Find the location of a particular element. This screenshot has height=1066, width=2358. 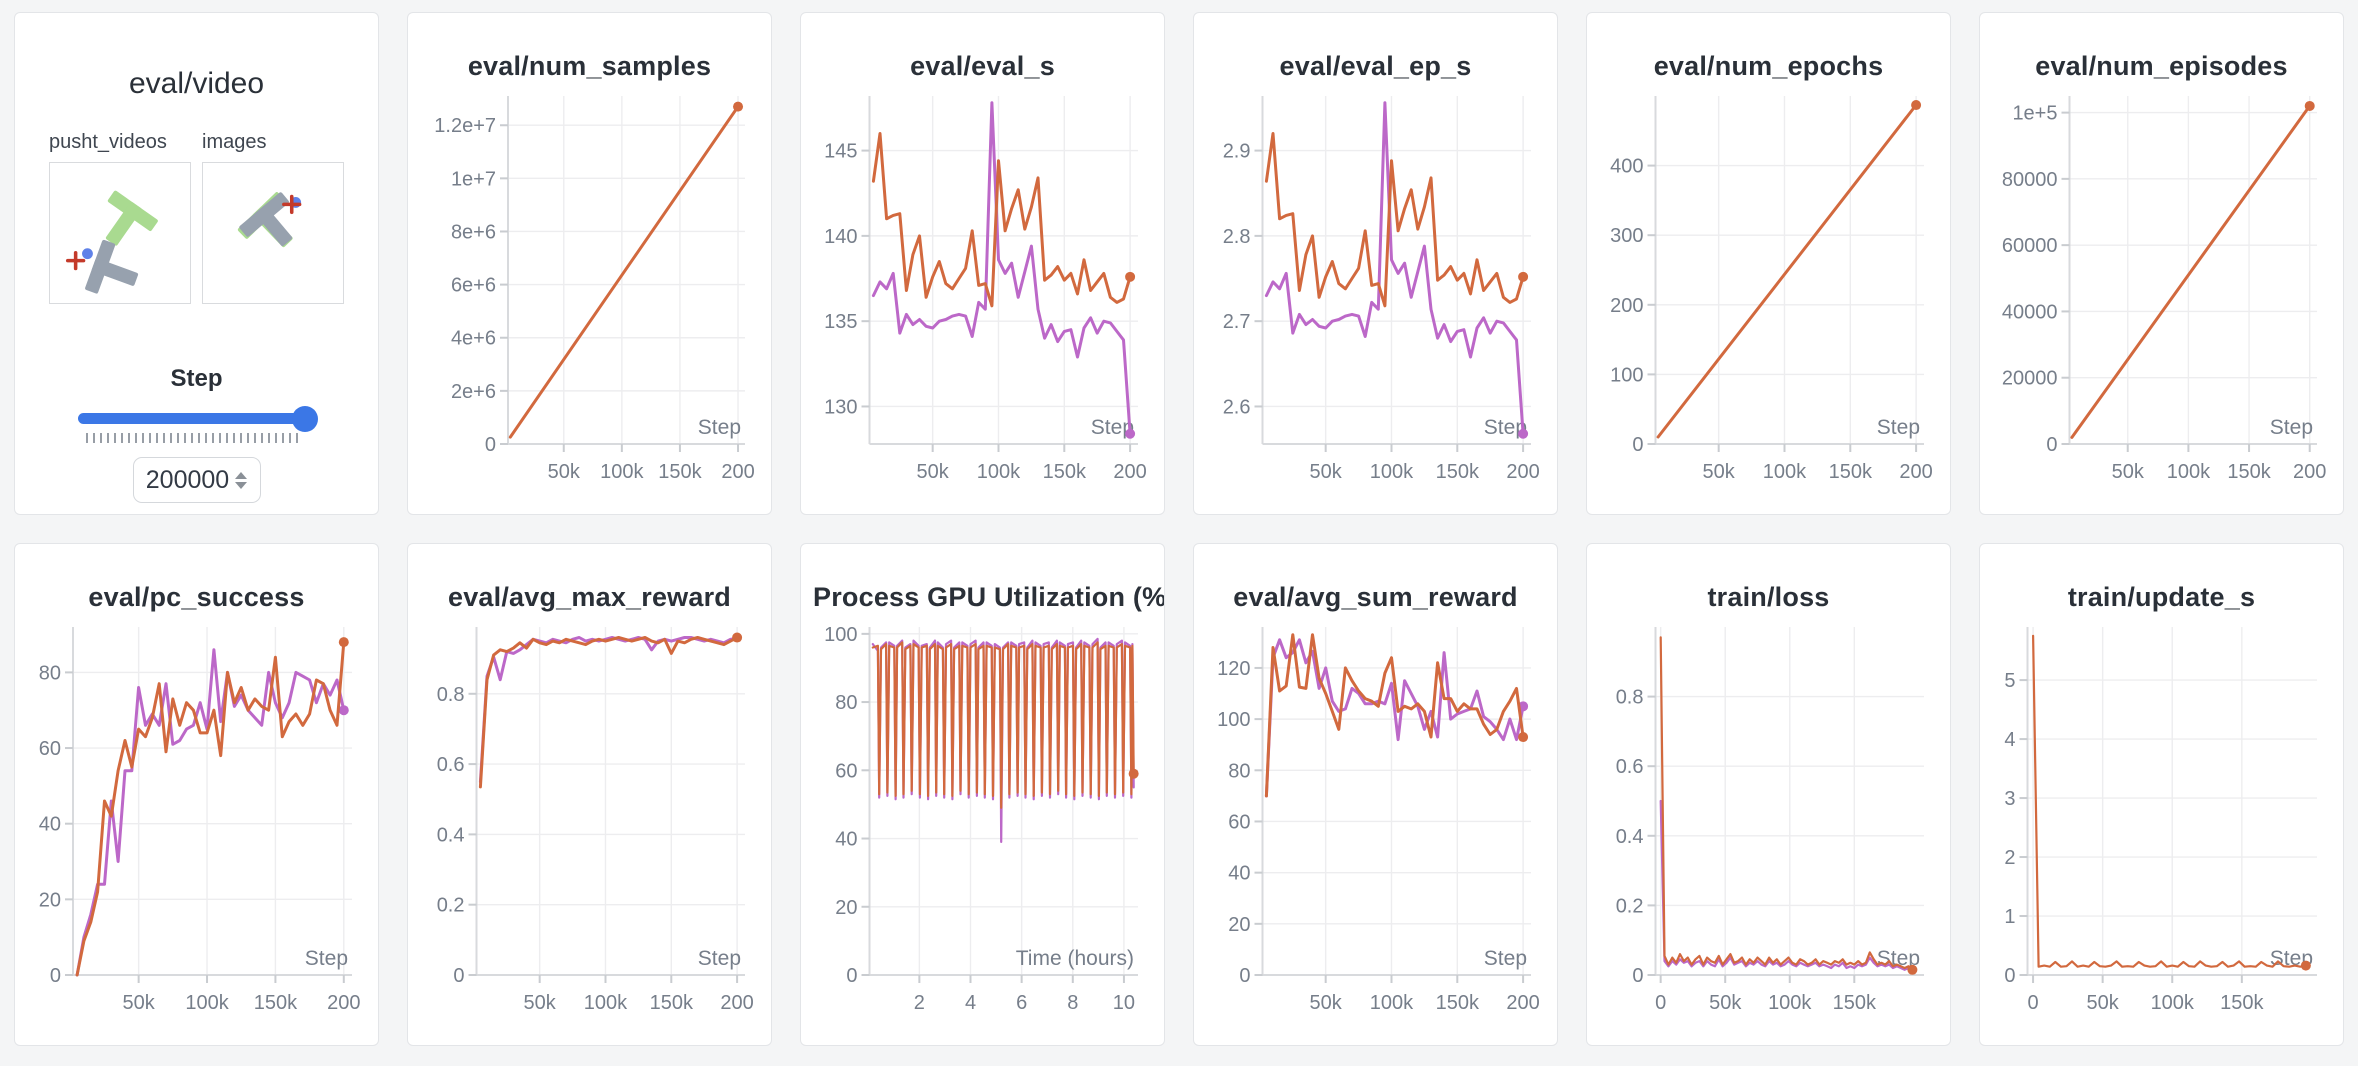

panel-eval-video: eval/video pusht_videos is located at coordinates (196, 263).